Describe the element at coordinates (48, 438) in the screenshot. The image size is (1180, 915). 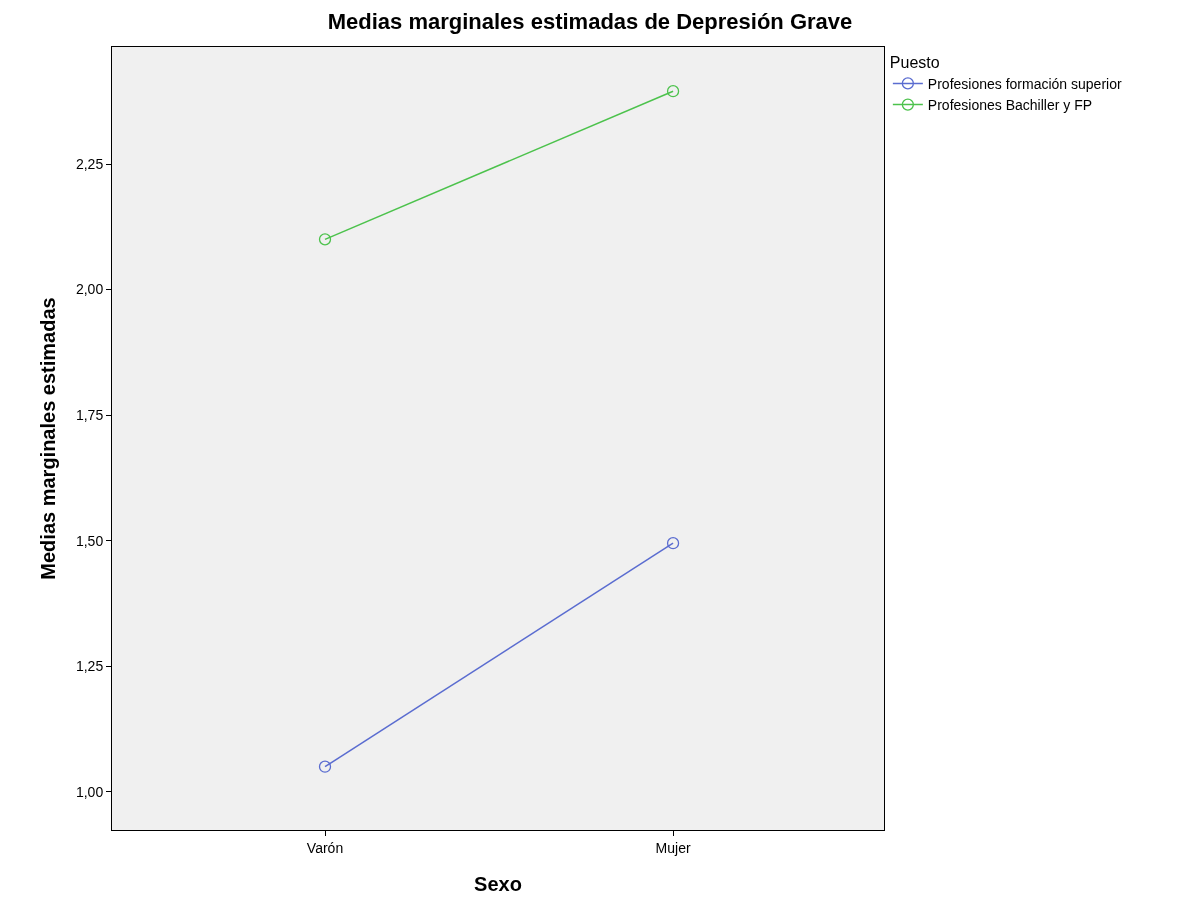
I see `y-axis-title: Medias marginales estimadas` at that location.